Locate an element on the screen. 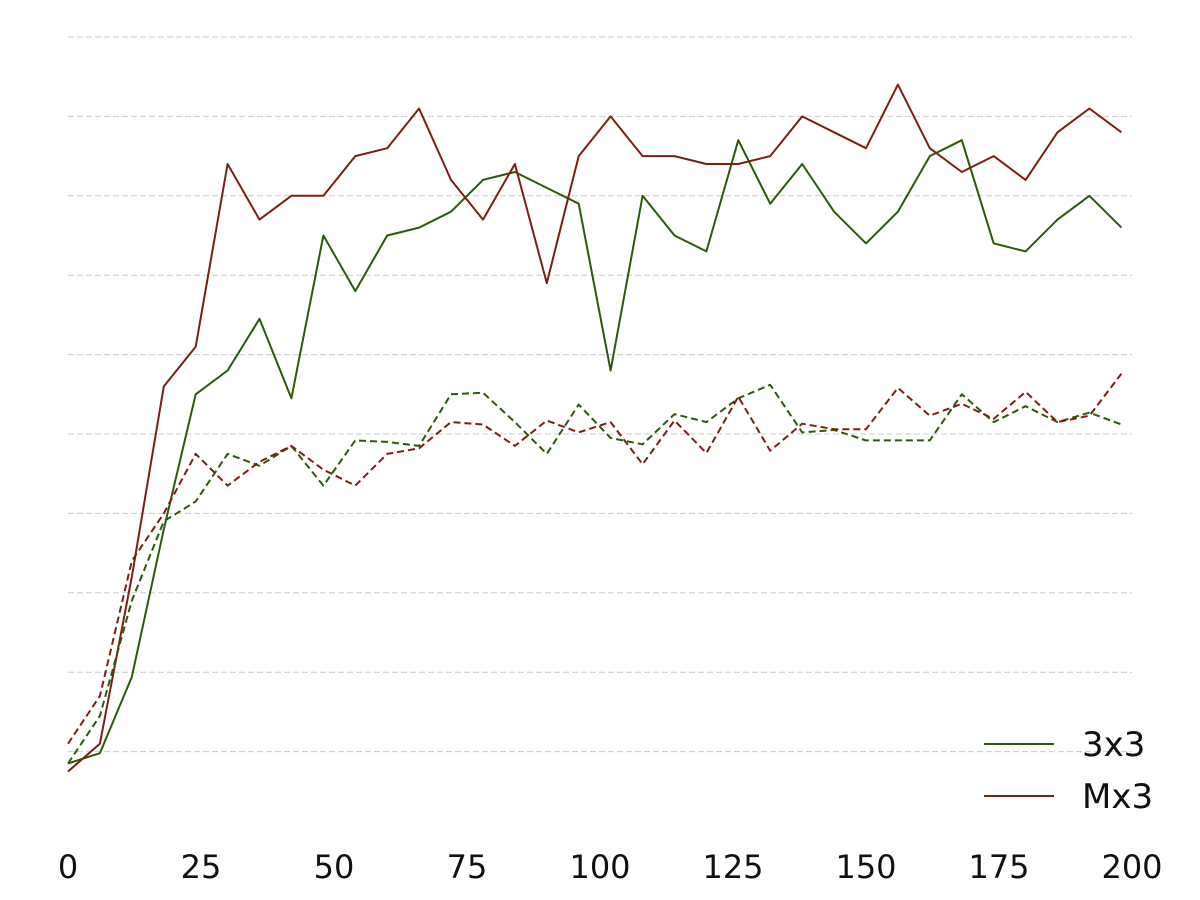 Image resolution: width=1200 pixels, height=900 pixels. x-tick-label: 75 is located at coordinates (467, 867).